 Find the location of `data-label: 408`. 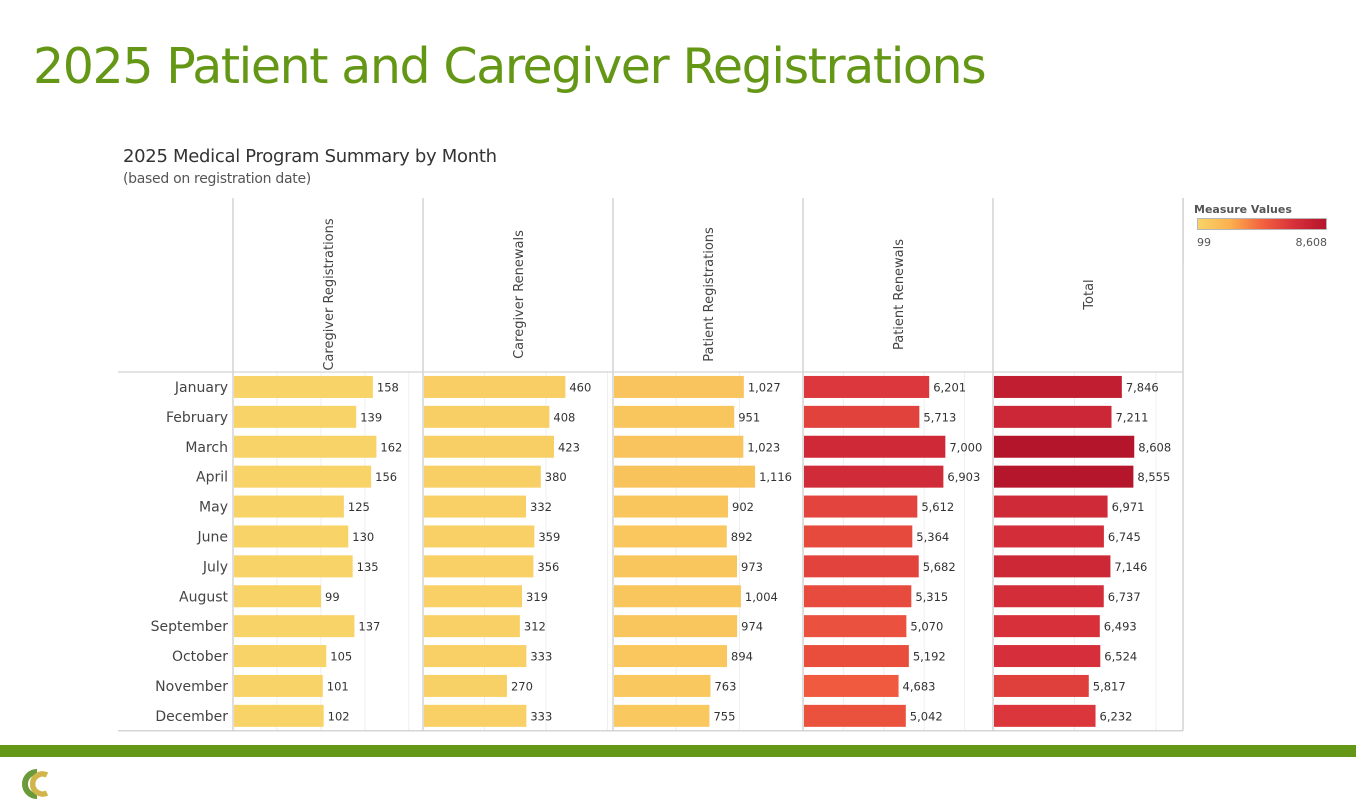

data-label: 408 is located at coordinates (564, 417).